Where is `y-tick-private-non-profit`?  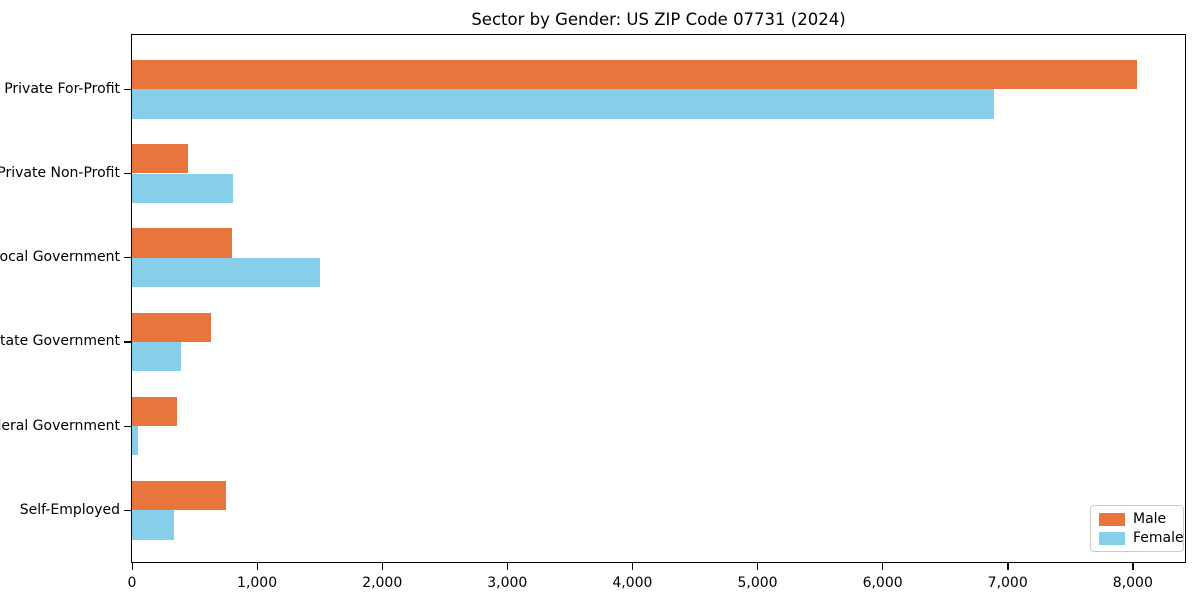
y-tick-private-non-profit is located at coordinates (127, 174).